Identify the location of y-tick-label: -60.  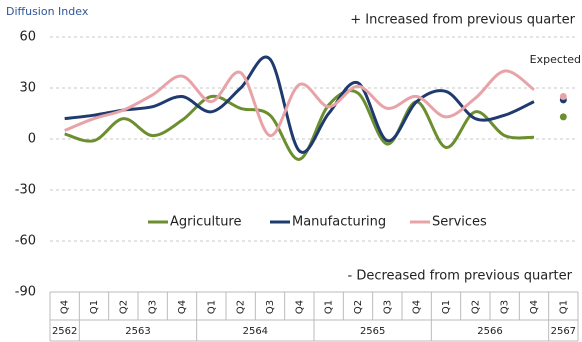
(25, 241).